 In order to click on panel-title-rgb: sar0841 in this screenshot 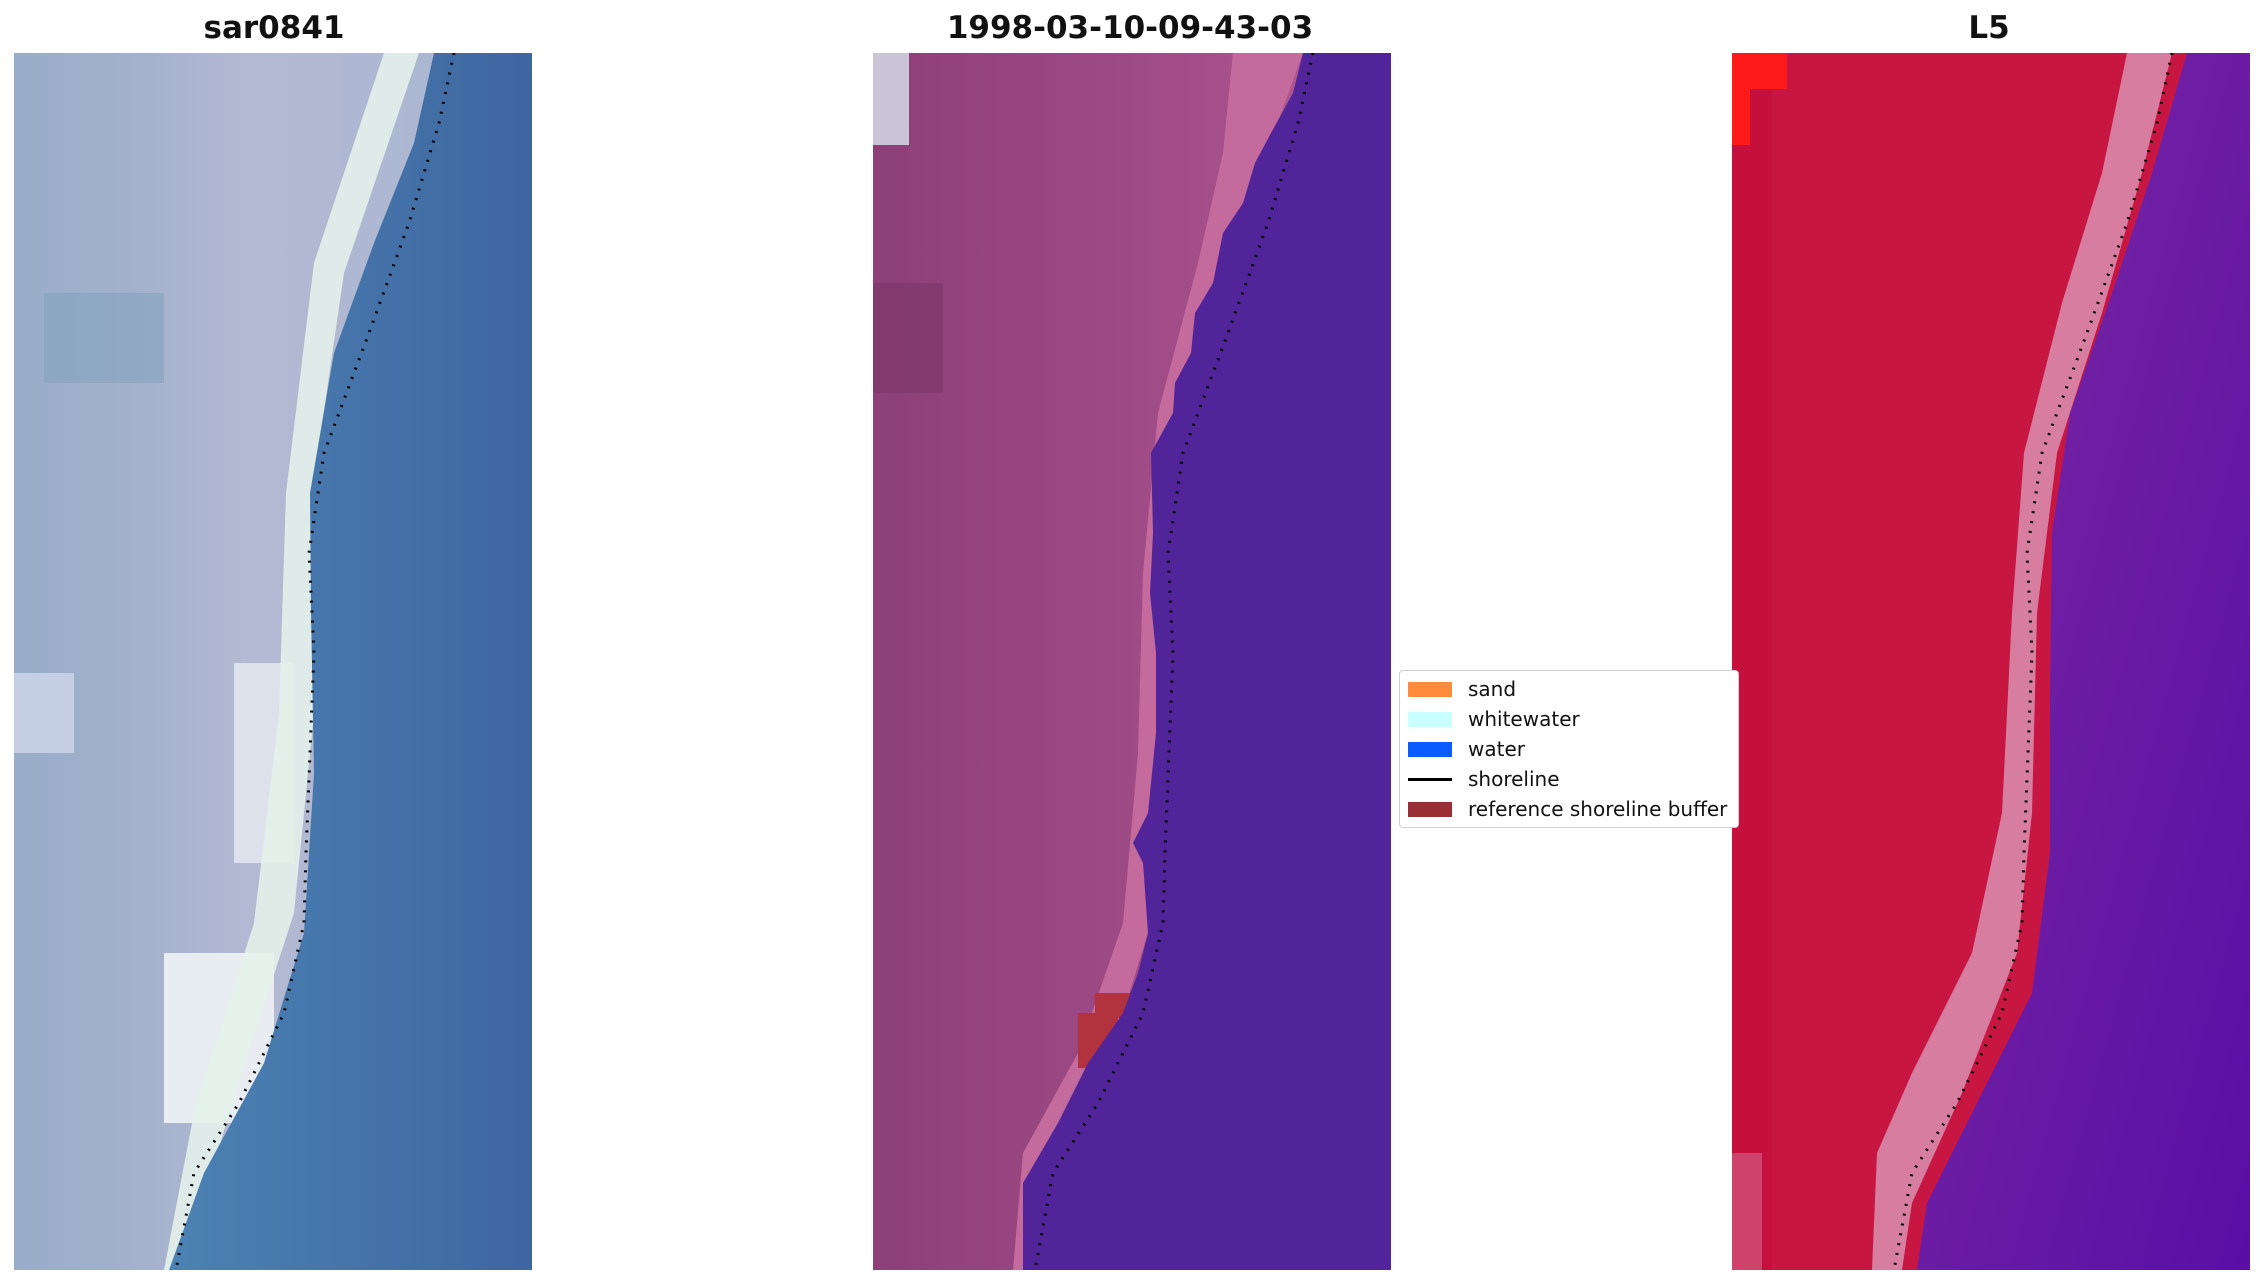, I will do `click(274, 28)`.